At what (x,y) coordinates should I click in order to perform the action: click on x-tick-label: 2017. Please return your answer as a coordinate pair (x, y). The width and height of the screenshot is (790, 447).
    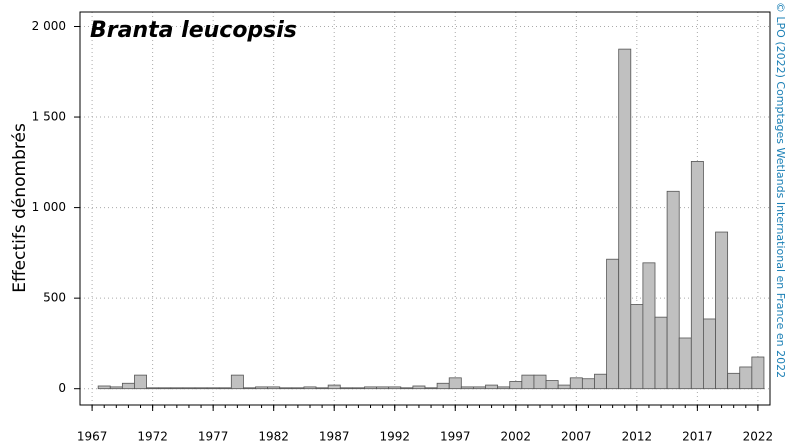
    Looking at the image, I should click on (697, 437).